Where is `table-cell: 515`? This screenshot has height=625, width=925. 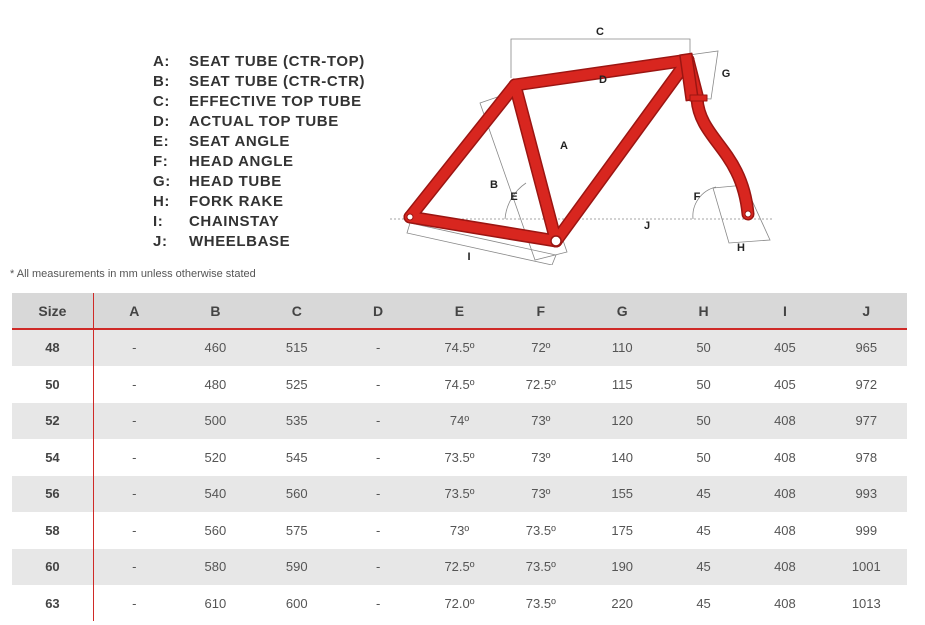 table-cell: 515 is located at coordinates (297, 347).